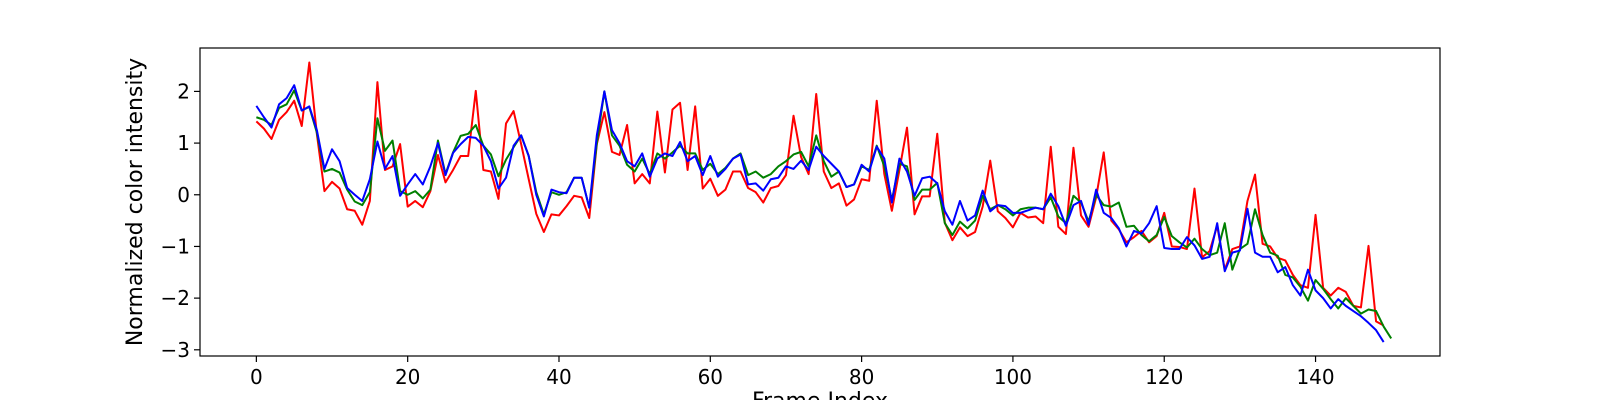 The height and width of the screenshot is (400, 1600). What do you see at coordinates (710, 377) in the screenshot?
I see `x-tick-label: 60` at bounding box center [710, 377].